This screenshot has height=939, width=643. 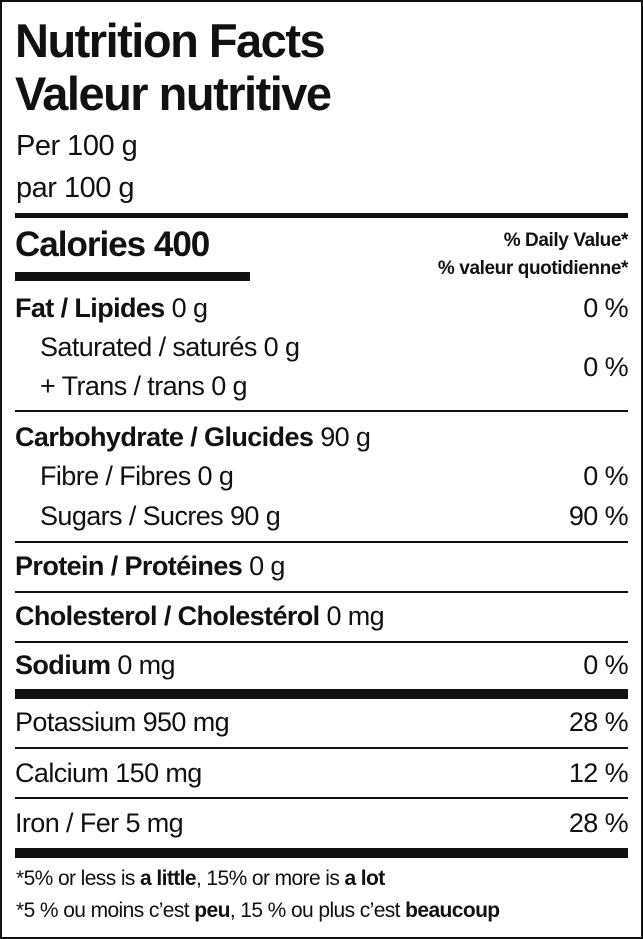 I want to click on nutrient-name: Sodium, so click(x=63, y=665).